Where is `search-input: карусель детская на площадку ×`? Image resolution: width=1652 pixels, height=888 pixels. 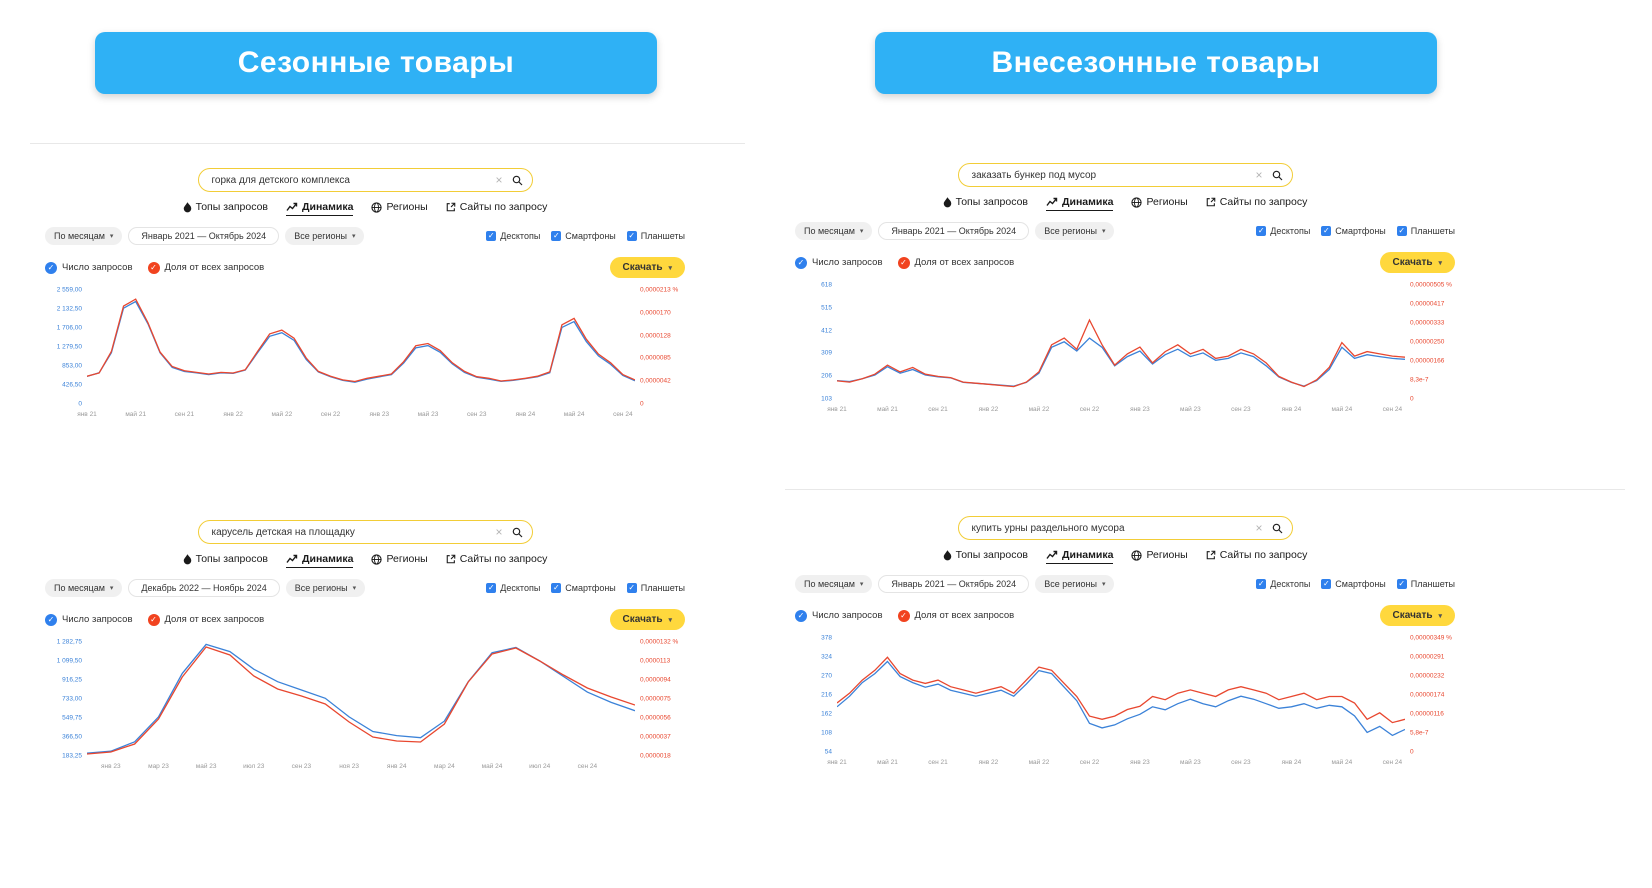 search-input: карусель детская на площадку × is located at coordinates (365, 532).